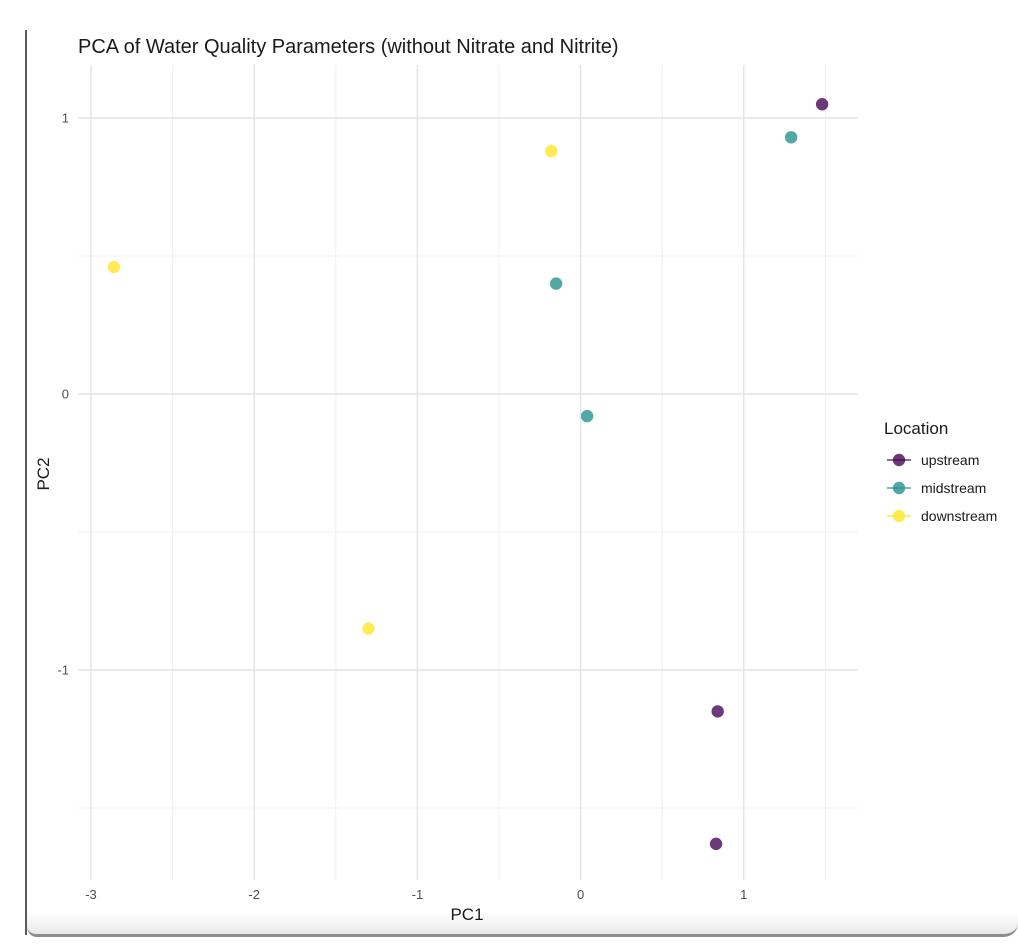  Describe the element at coordinates (63, 670) in the screenshot. I see `y-tick-label: -1` at that location.